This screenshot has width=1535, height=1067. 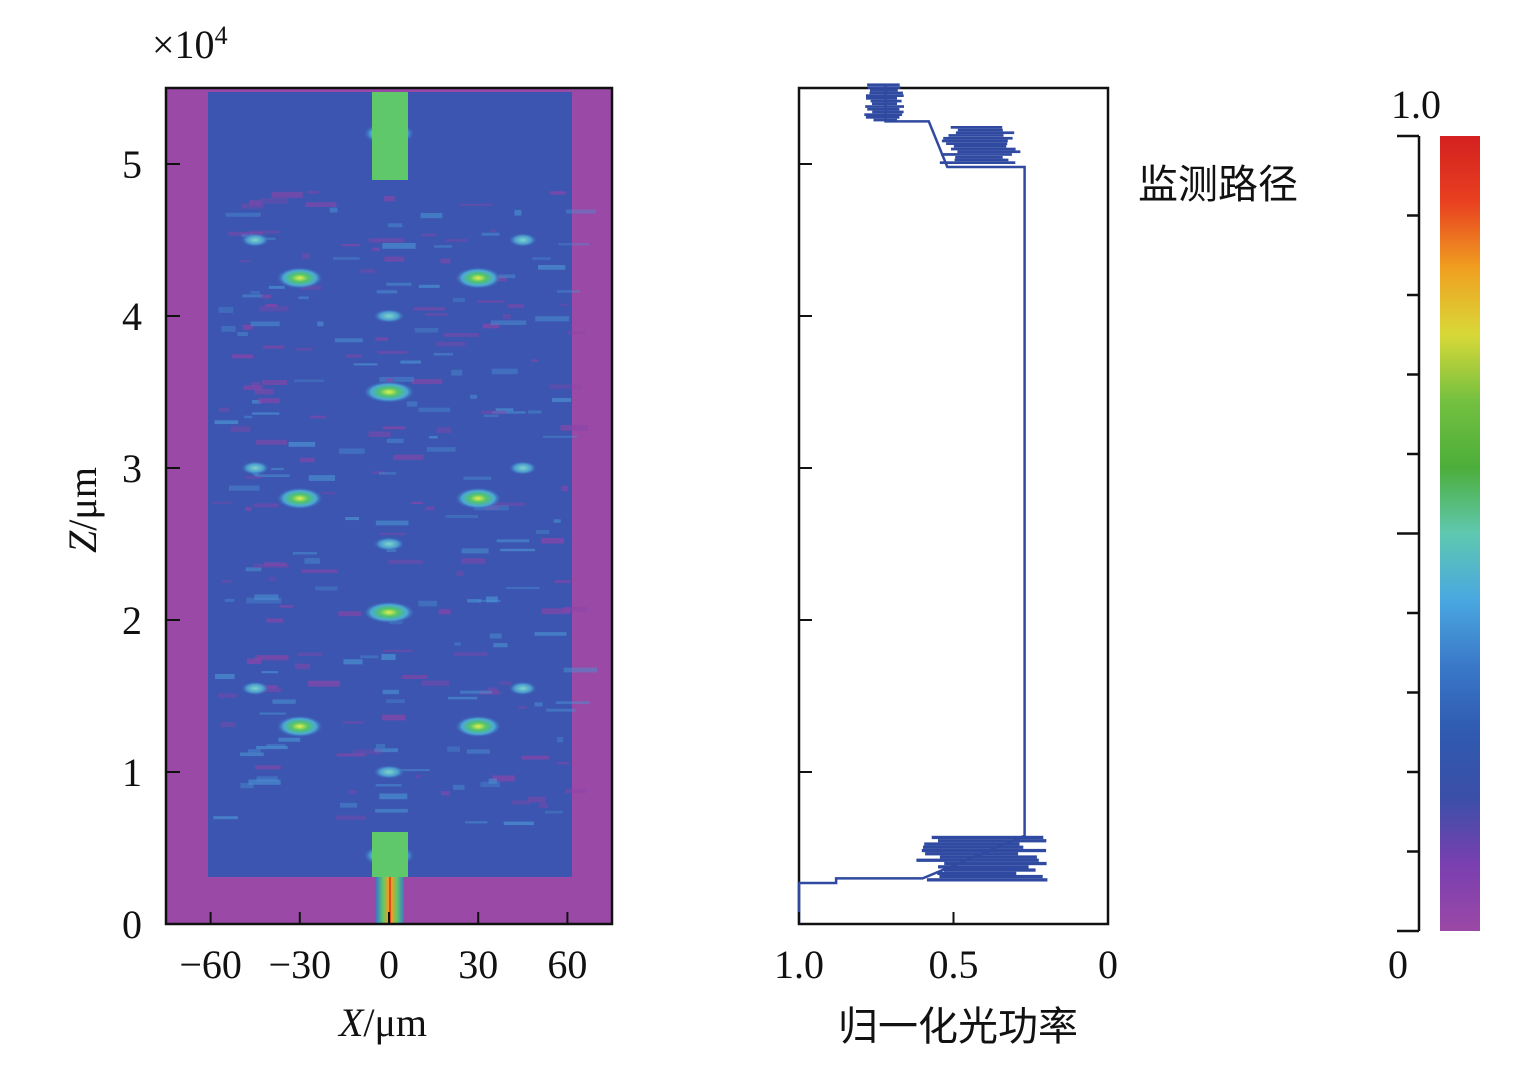 What do you see at coordinates (132, 164) in the screenshot?
I see `heatmap-y-tick-label: 5` at bounding box center [132, 164].